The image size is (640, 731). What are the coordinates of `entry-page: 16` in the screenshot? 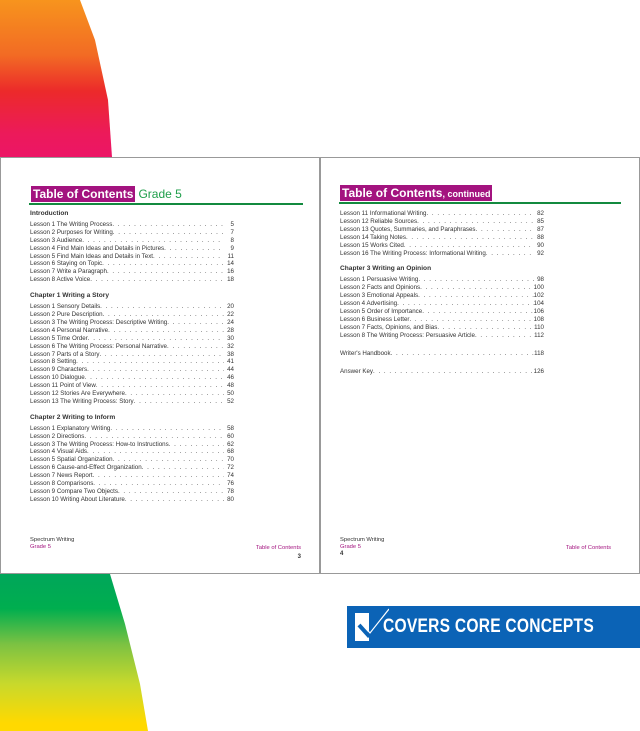 It's located at (230, 272).